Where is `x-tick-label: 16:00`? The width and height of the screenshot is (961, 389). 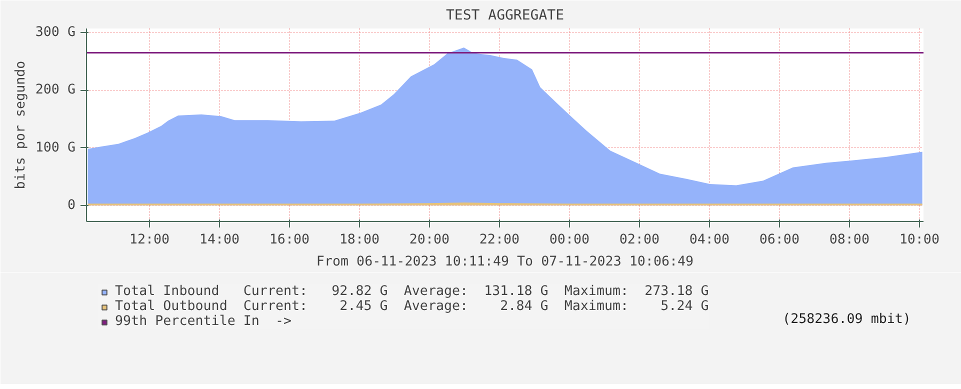 x-tick-label: 16:00 is located at coordinates (289, 240).